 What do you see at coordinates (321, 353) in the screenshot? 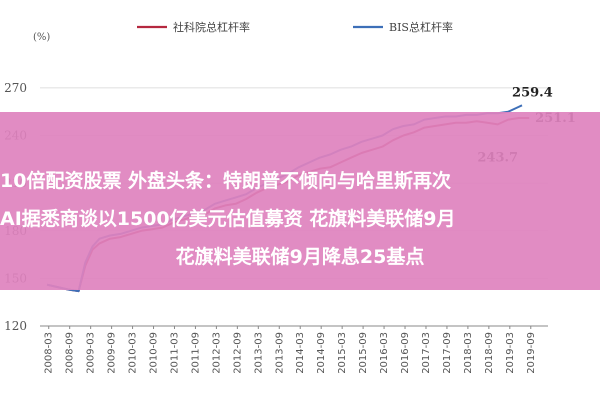
I see `x-tick-label: 2014-09` at bounding box center [321, 353].